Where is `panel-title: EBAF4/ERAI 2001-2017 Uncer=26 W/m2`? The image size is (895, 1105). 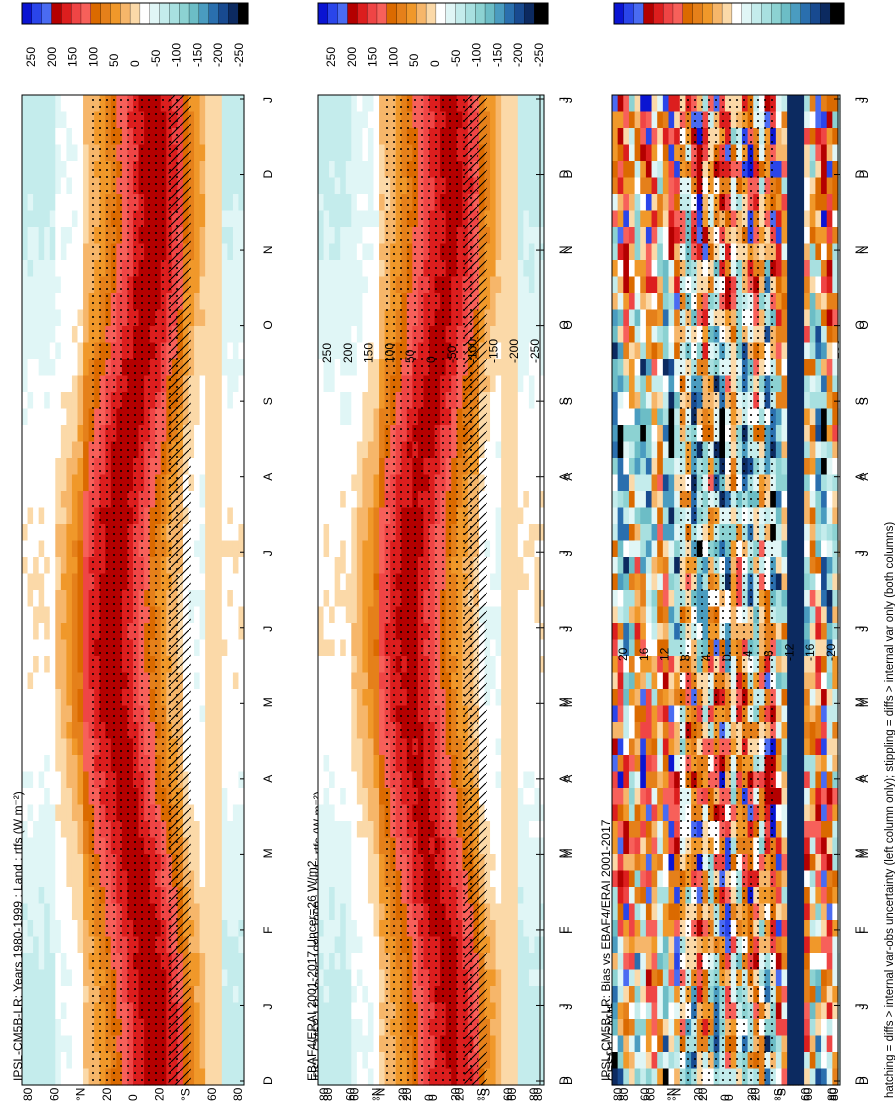 panel-title: EBAF4/ERAI 2001-2017 Uncer=26 W/m2 is located at coordinates (312, 970).